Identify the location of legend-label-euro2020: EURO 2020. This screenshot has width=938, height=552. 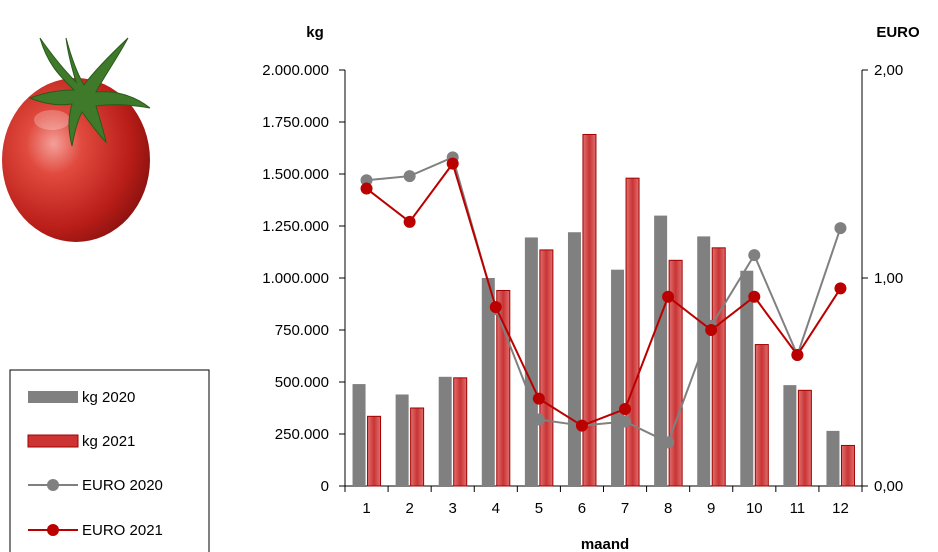
(122, 485).